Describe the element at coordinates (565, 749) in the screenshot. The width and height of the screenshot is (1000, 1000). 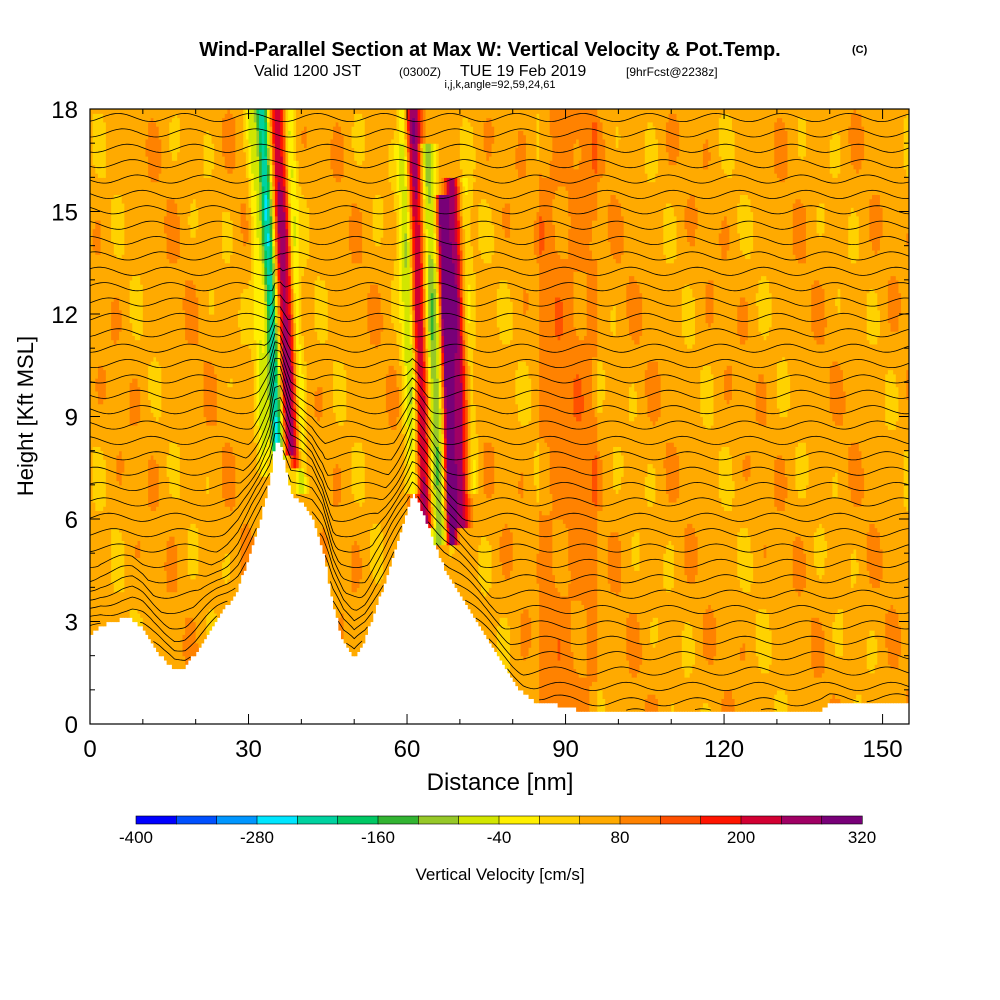
I see `x-tick-label: 90` at that location.